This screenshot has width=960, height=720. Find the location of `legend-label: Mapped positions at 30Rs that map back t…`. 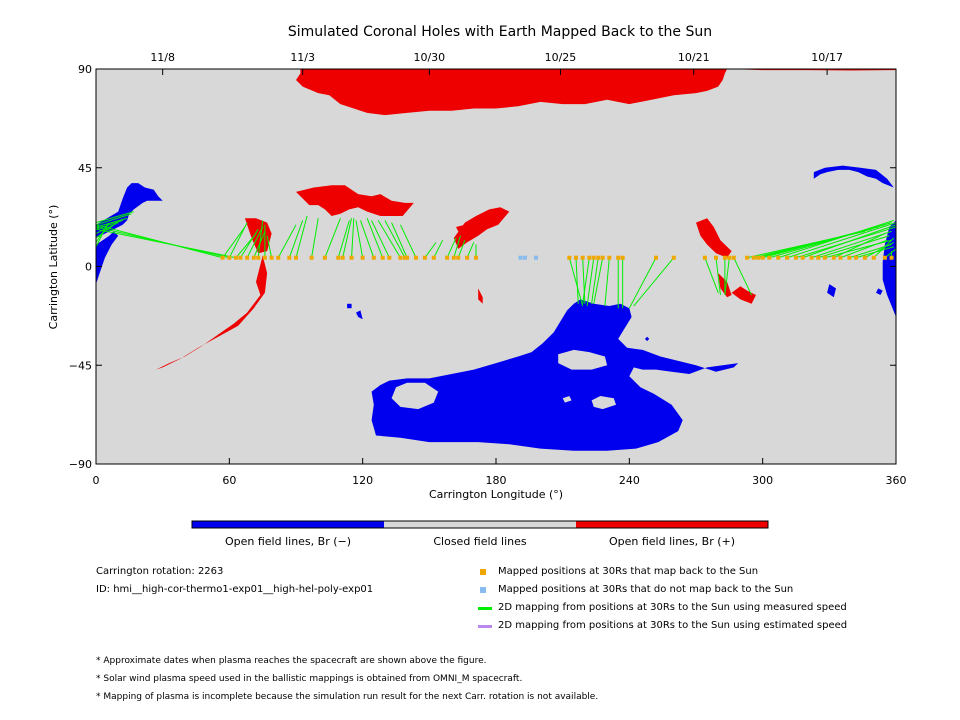

legend-label: Mapped positions at 30Rs that map back t… is located at coordinates (628, 571).